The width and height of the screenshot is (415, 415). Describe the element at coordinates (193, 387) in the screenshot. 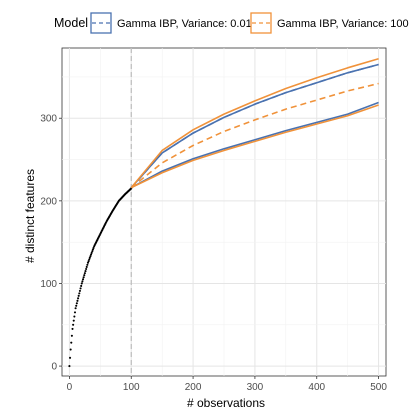

I see `x-tick-label: 200` at that location.